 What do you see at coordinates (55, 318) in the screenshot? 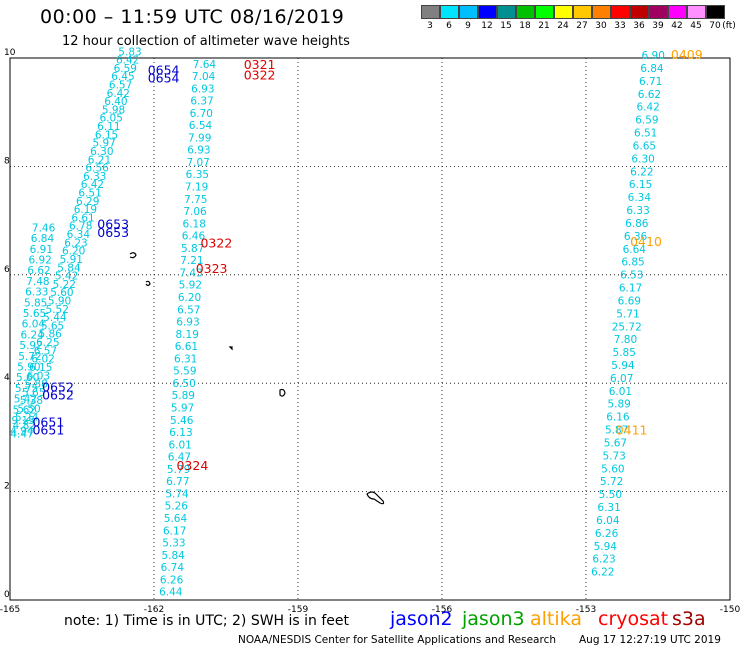
I see `swh-value-label: 5.44` at bounding box center [55, 318].